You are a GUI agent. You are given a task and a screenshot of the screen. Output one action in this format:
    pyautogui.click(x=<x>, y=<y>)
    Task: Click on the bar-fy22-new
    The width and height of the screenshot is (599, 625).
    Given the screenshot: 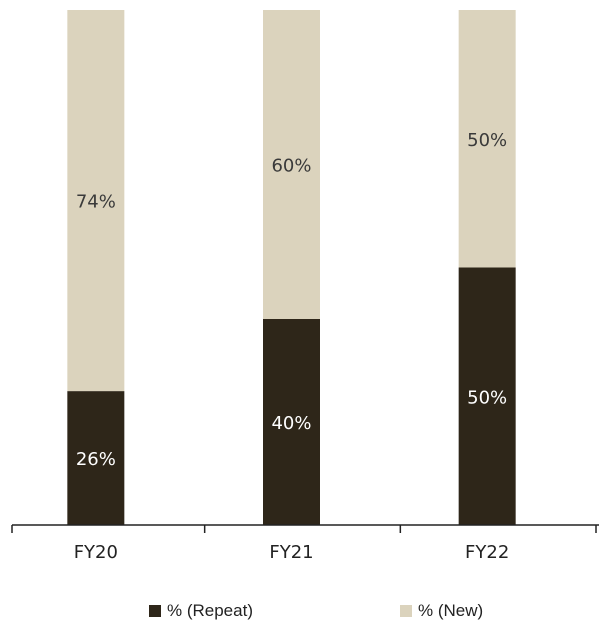 What is the action you would take?
    pyautogui.click(x=487, y=139)
    